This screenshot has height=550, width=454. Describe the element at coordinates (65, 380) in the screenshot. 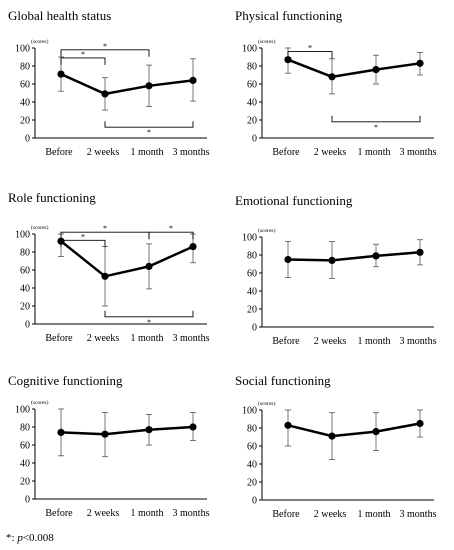

I see `chart-title: Cognitive functioning` at that location.